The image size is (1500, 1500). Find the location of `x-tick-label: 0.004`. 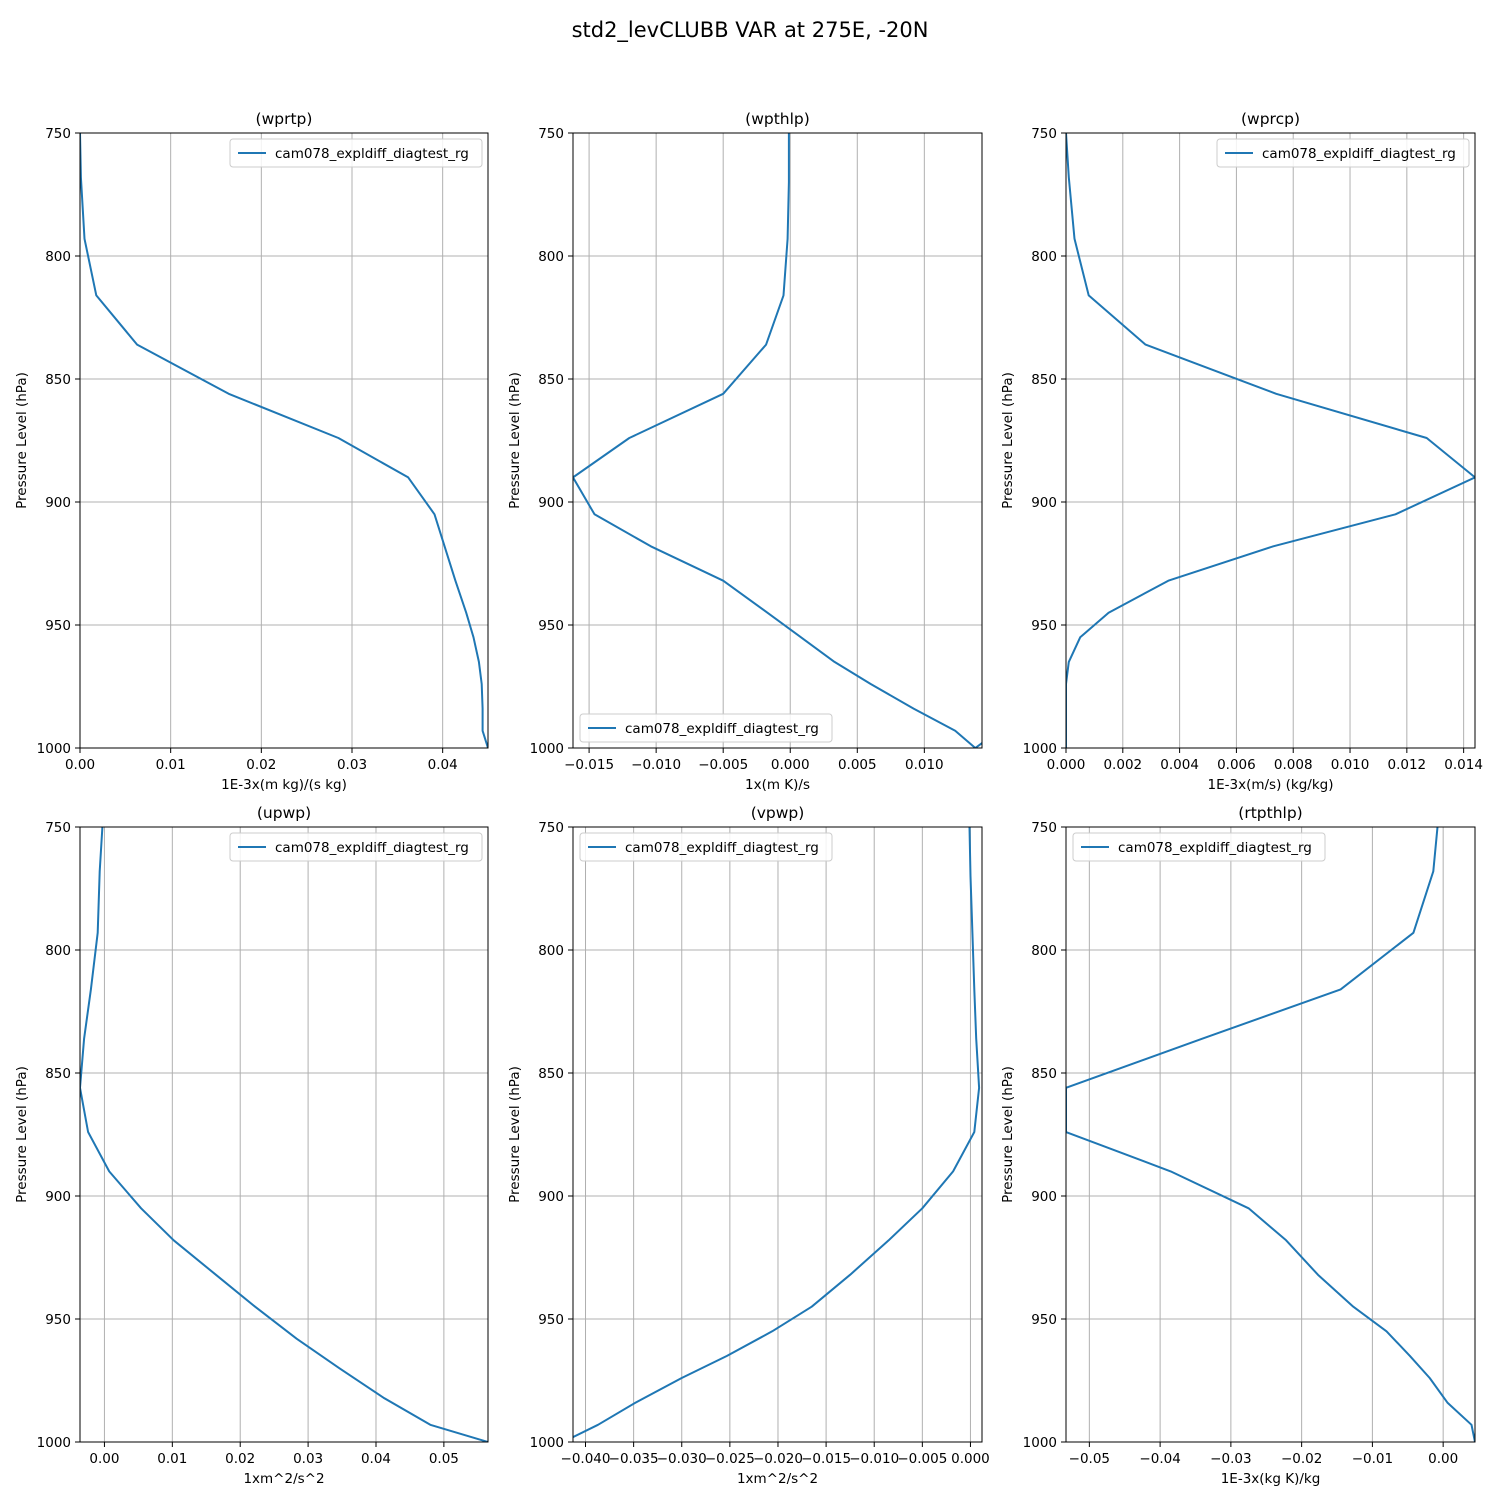

x-tick-label: 0.004 is located at coordinates (1179, 765).